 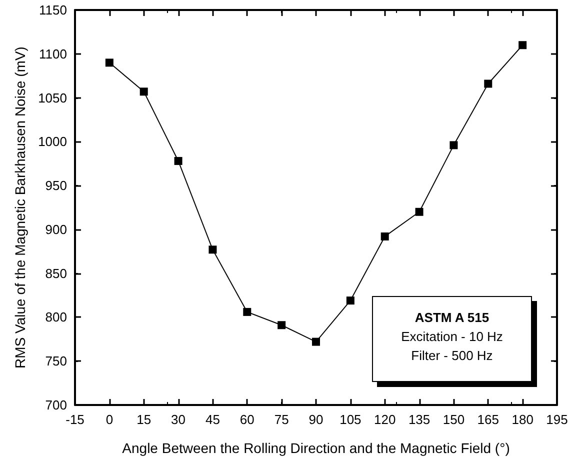 What do you see at coordinates (316, 419) in the screenshot?
I see `x-tick-label: 90` at bounding box center [316, 419].